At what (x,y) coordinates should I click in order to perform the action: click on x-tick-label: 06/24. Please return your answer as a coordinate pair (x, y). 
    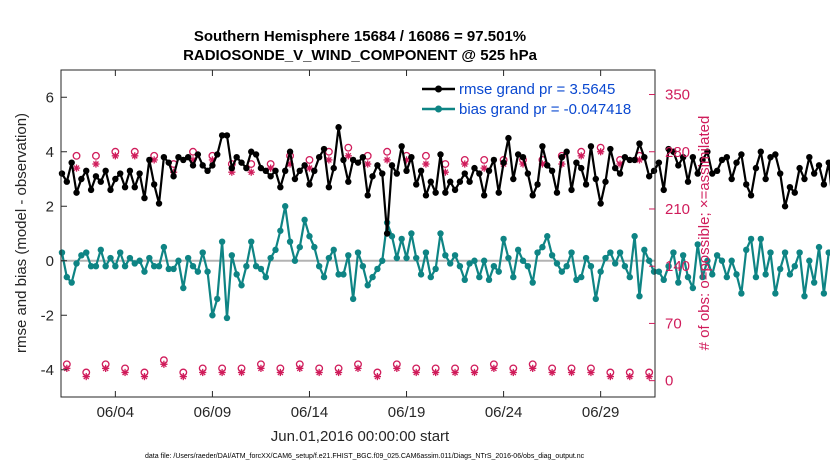
    Looking at the image, I should click on (504, 412).